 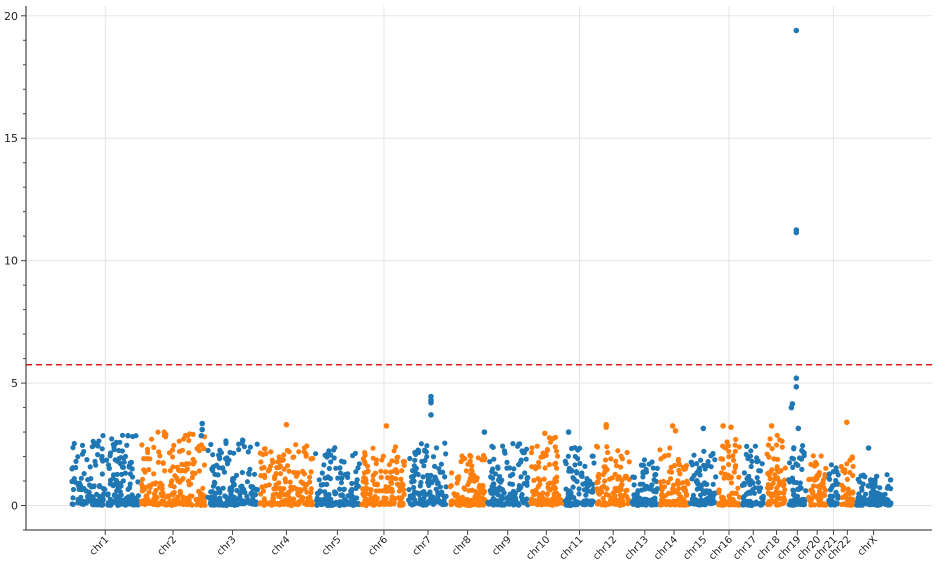 What do you see at coordinates (281, 546) in the screenshot?
I see `chromosome-label: chr4` at bounding box center [281, 546].